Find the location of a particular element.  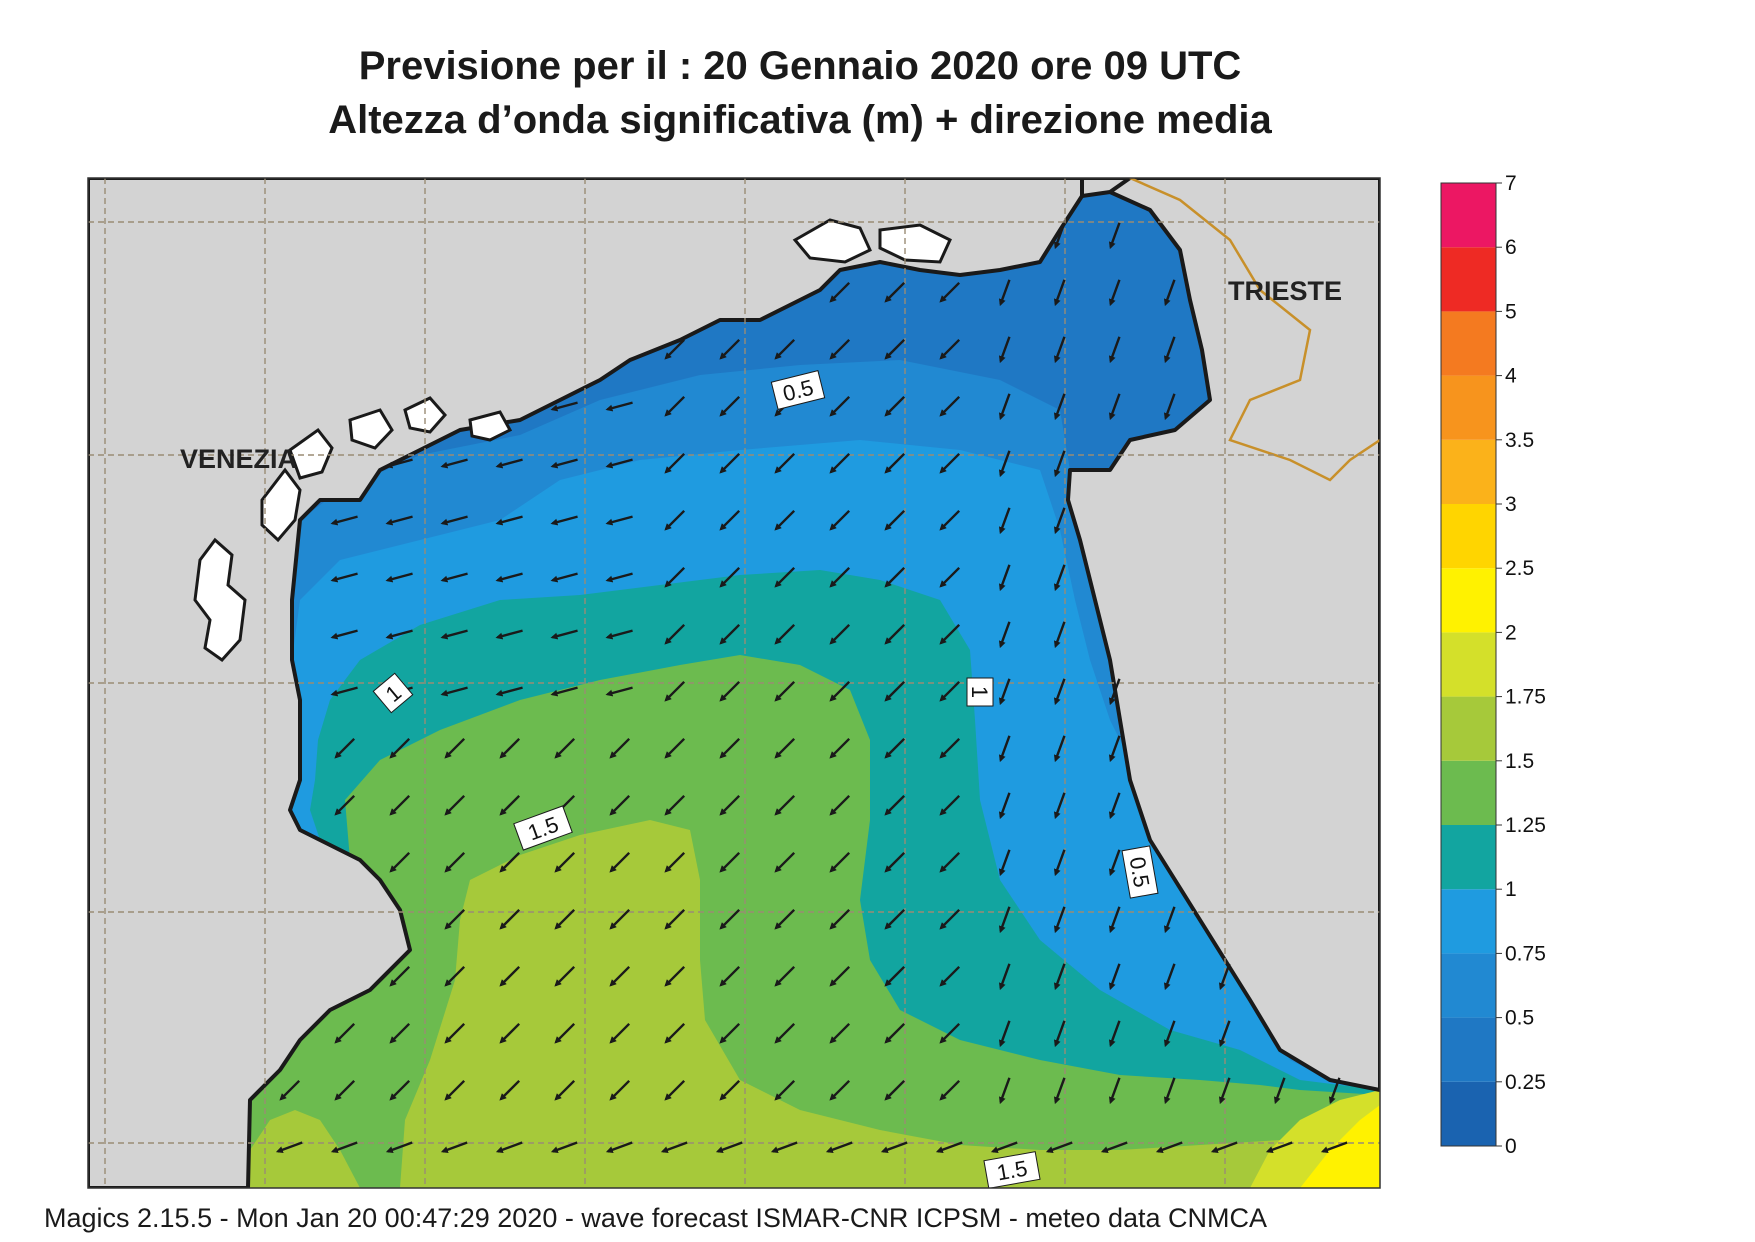

colorbar-tick-label: 1.25 is located at coordinates (1525, 825).